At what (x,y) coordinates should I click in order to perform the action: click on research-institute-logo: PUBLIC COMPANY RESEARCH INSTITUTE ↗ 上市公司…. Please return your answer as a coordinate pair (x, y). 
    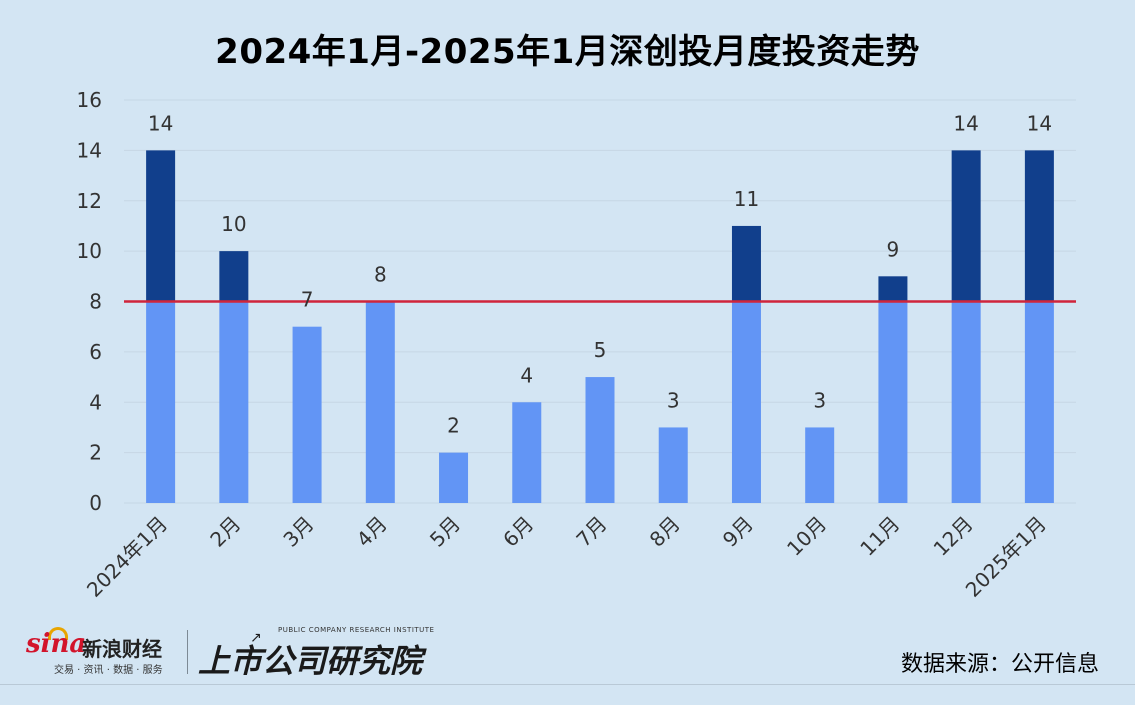
    Looking at the image, I should click on (316, 652).